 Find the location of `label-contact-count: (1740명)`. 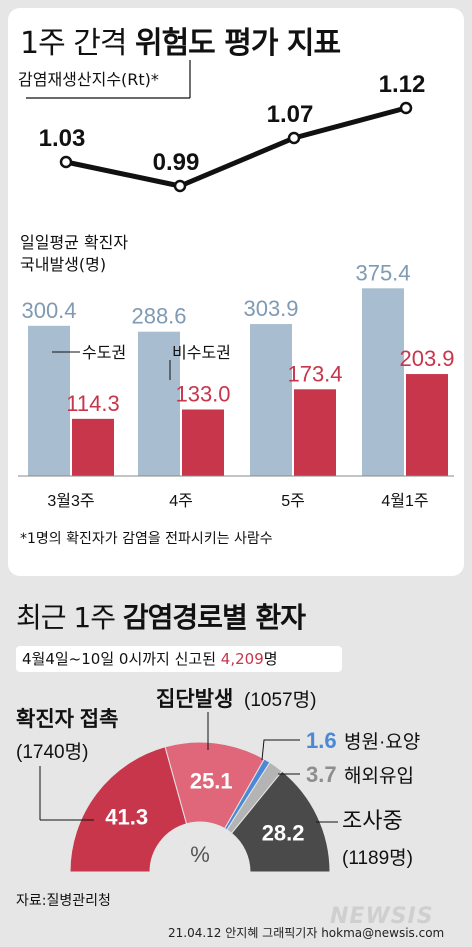

label-contact-count: (1740명) is located at coordinates (52, 752).